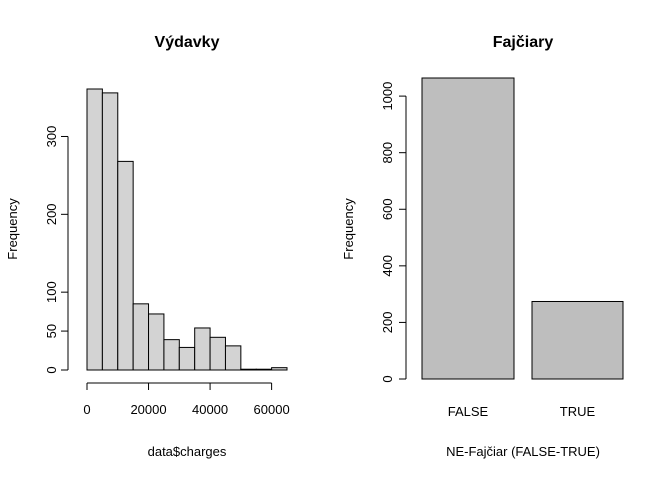 Image resolution: width=672 pixels, height=480 pixels. Describe the element at coordinates (387, 266) in the screenshot. I see `barplot-y-tick-label: 400` at that location.